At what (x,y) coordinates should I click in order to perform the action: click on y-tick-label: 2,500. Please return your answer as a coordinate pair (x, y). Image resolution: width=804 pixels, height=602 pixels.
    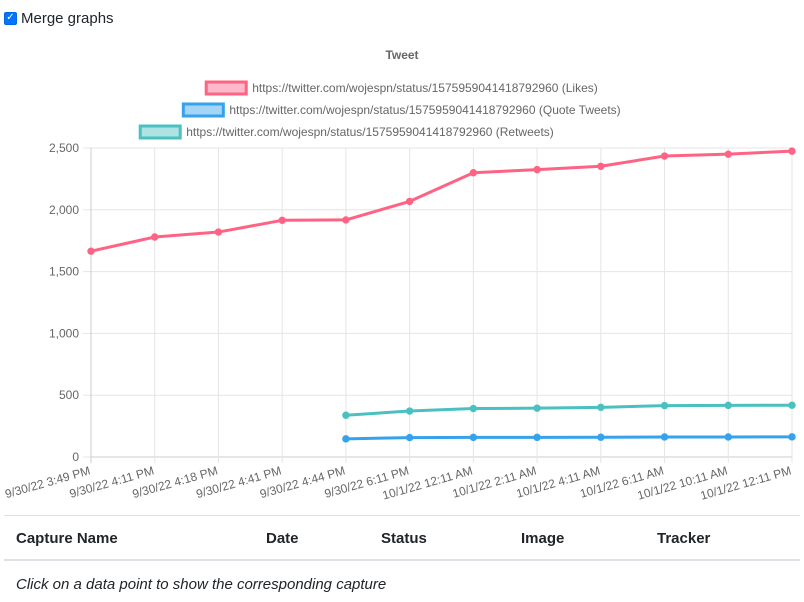
    Looking at the image, I should click on (64, 148).